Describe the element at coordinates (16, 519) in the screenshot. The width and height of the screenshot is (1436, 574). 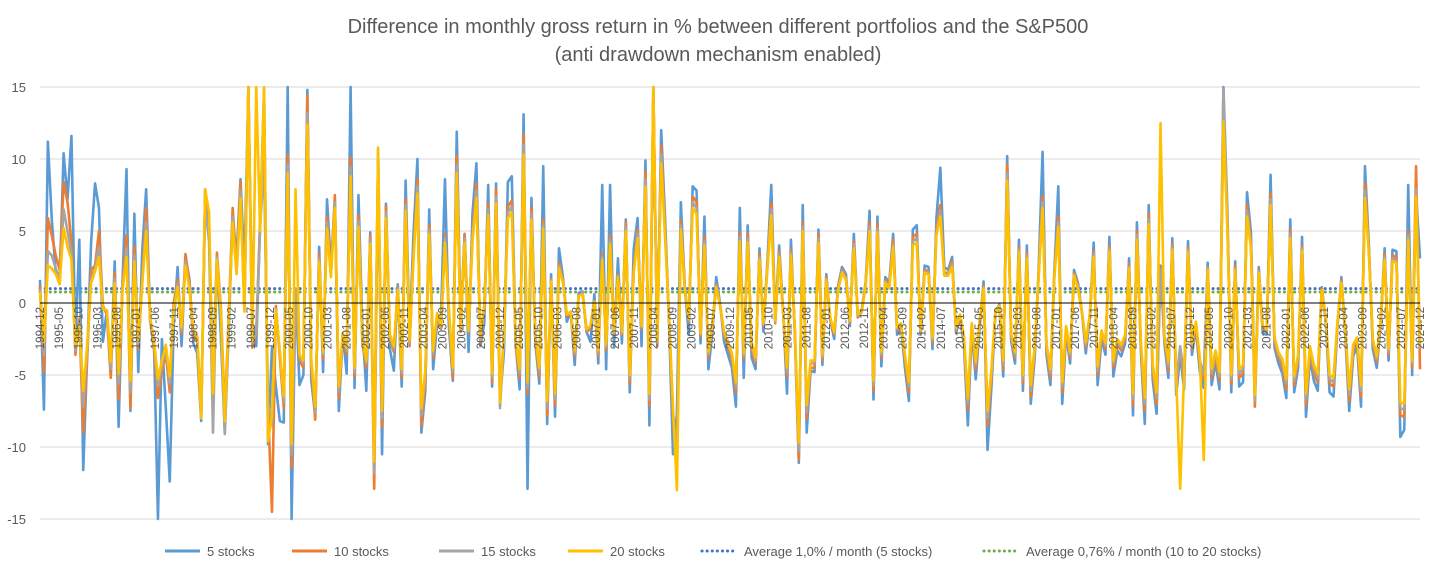
I see `y-tick-label: -15` at that location.